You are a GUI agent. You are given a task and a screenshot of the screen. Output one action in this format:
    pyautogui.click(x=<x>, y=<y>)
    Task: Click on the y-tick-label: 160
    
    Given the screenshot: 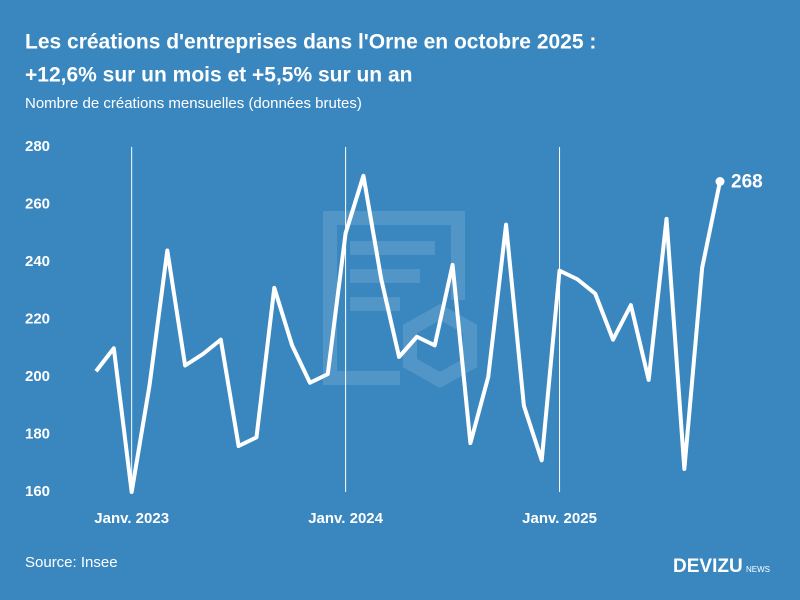 What is the action you would take?
    pyautogui.click(x=37, y=491)
    